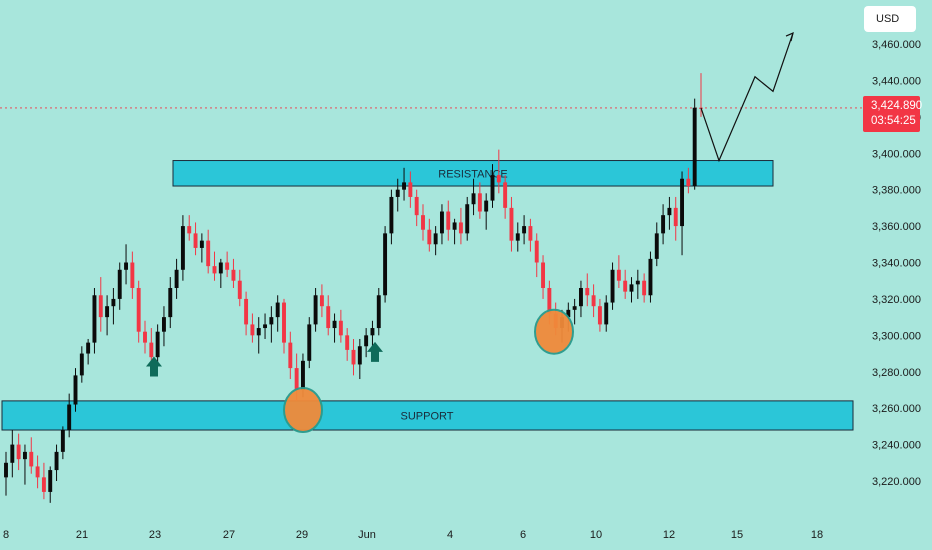 The width and height of the screenshot is (932, 550). I want to click on projection-path, so click(747, 97).